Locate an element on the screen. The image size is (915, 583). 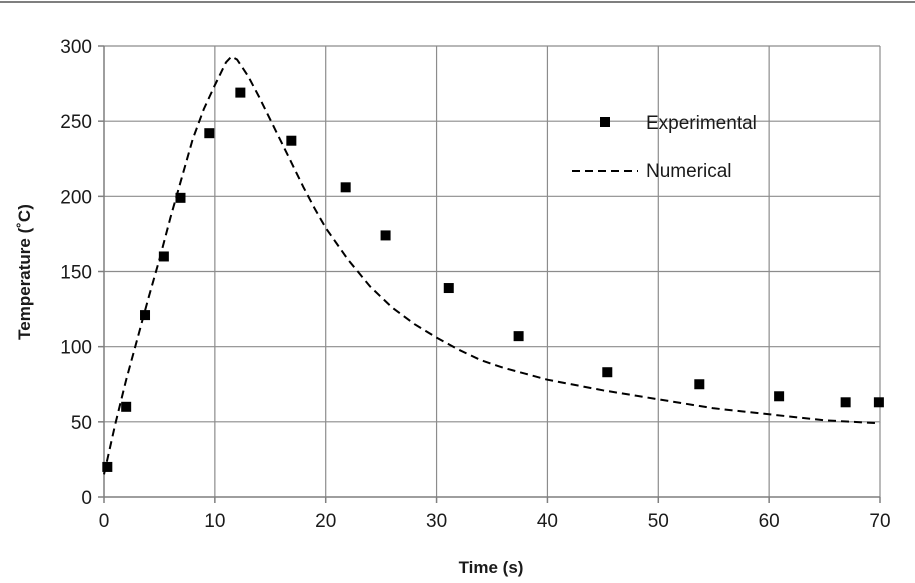
x-tick-label-10: 10 is located at coordinates (214, 521).